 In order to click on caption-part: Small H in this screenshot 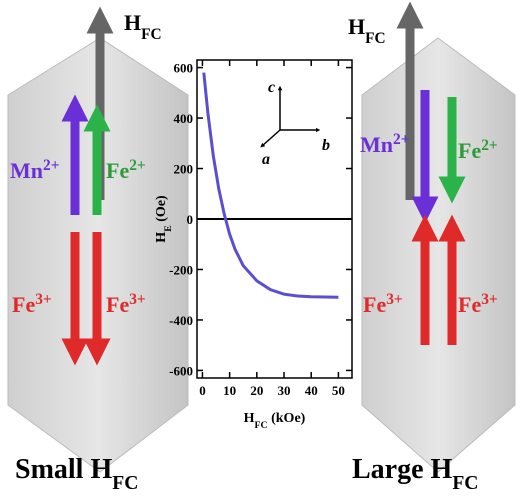, I will do `click(63, 469)`.